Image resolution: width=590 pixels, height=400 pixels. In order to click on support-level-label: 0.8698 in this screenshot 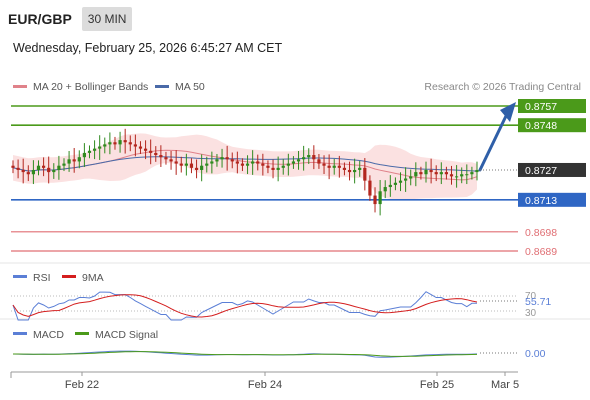, I will do `click(541, 233)`.